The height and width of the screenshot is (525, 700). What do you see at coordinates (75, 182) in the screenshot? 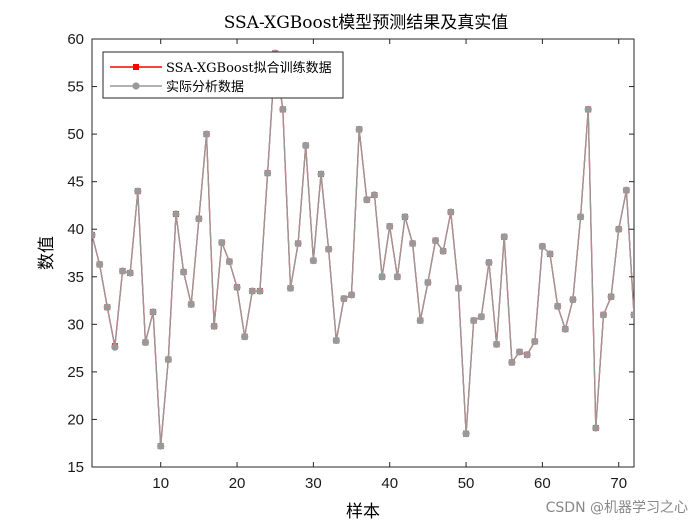
I see `y-tick-label: 45` at bounding box center [75, 182].